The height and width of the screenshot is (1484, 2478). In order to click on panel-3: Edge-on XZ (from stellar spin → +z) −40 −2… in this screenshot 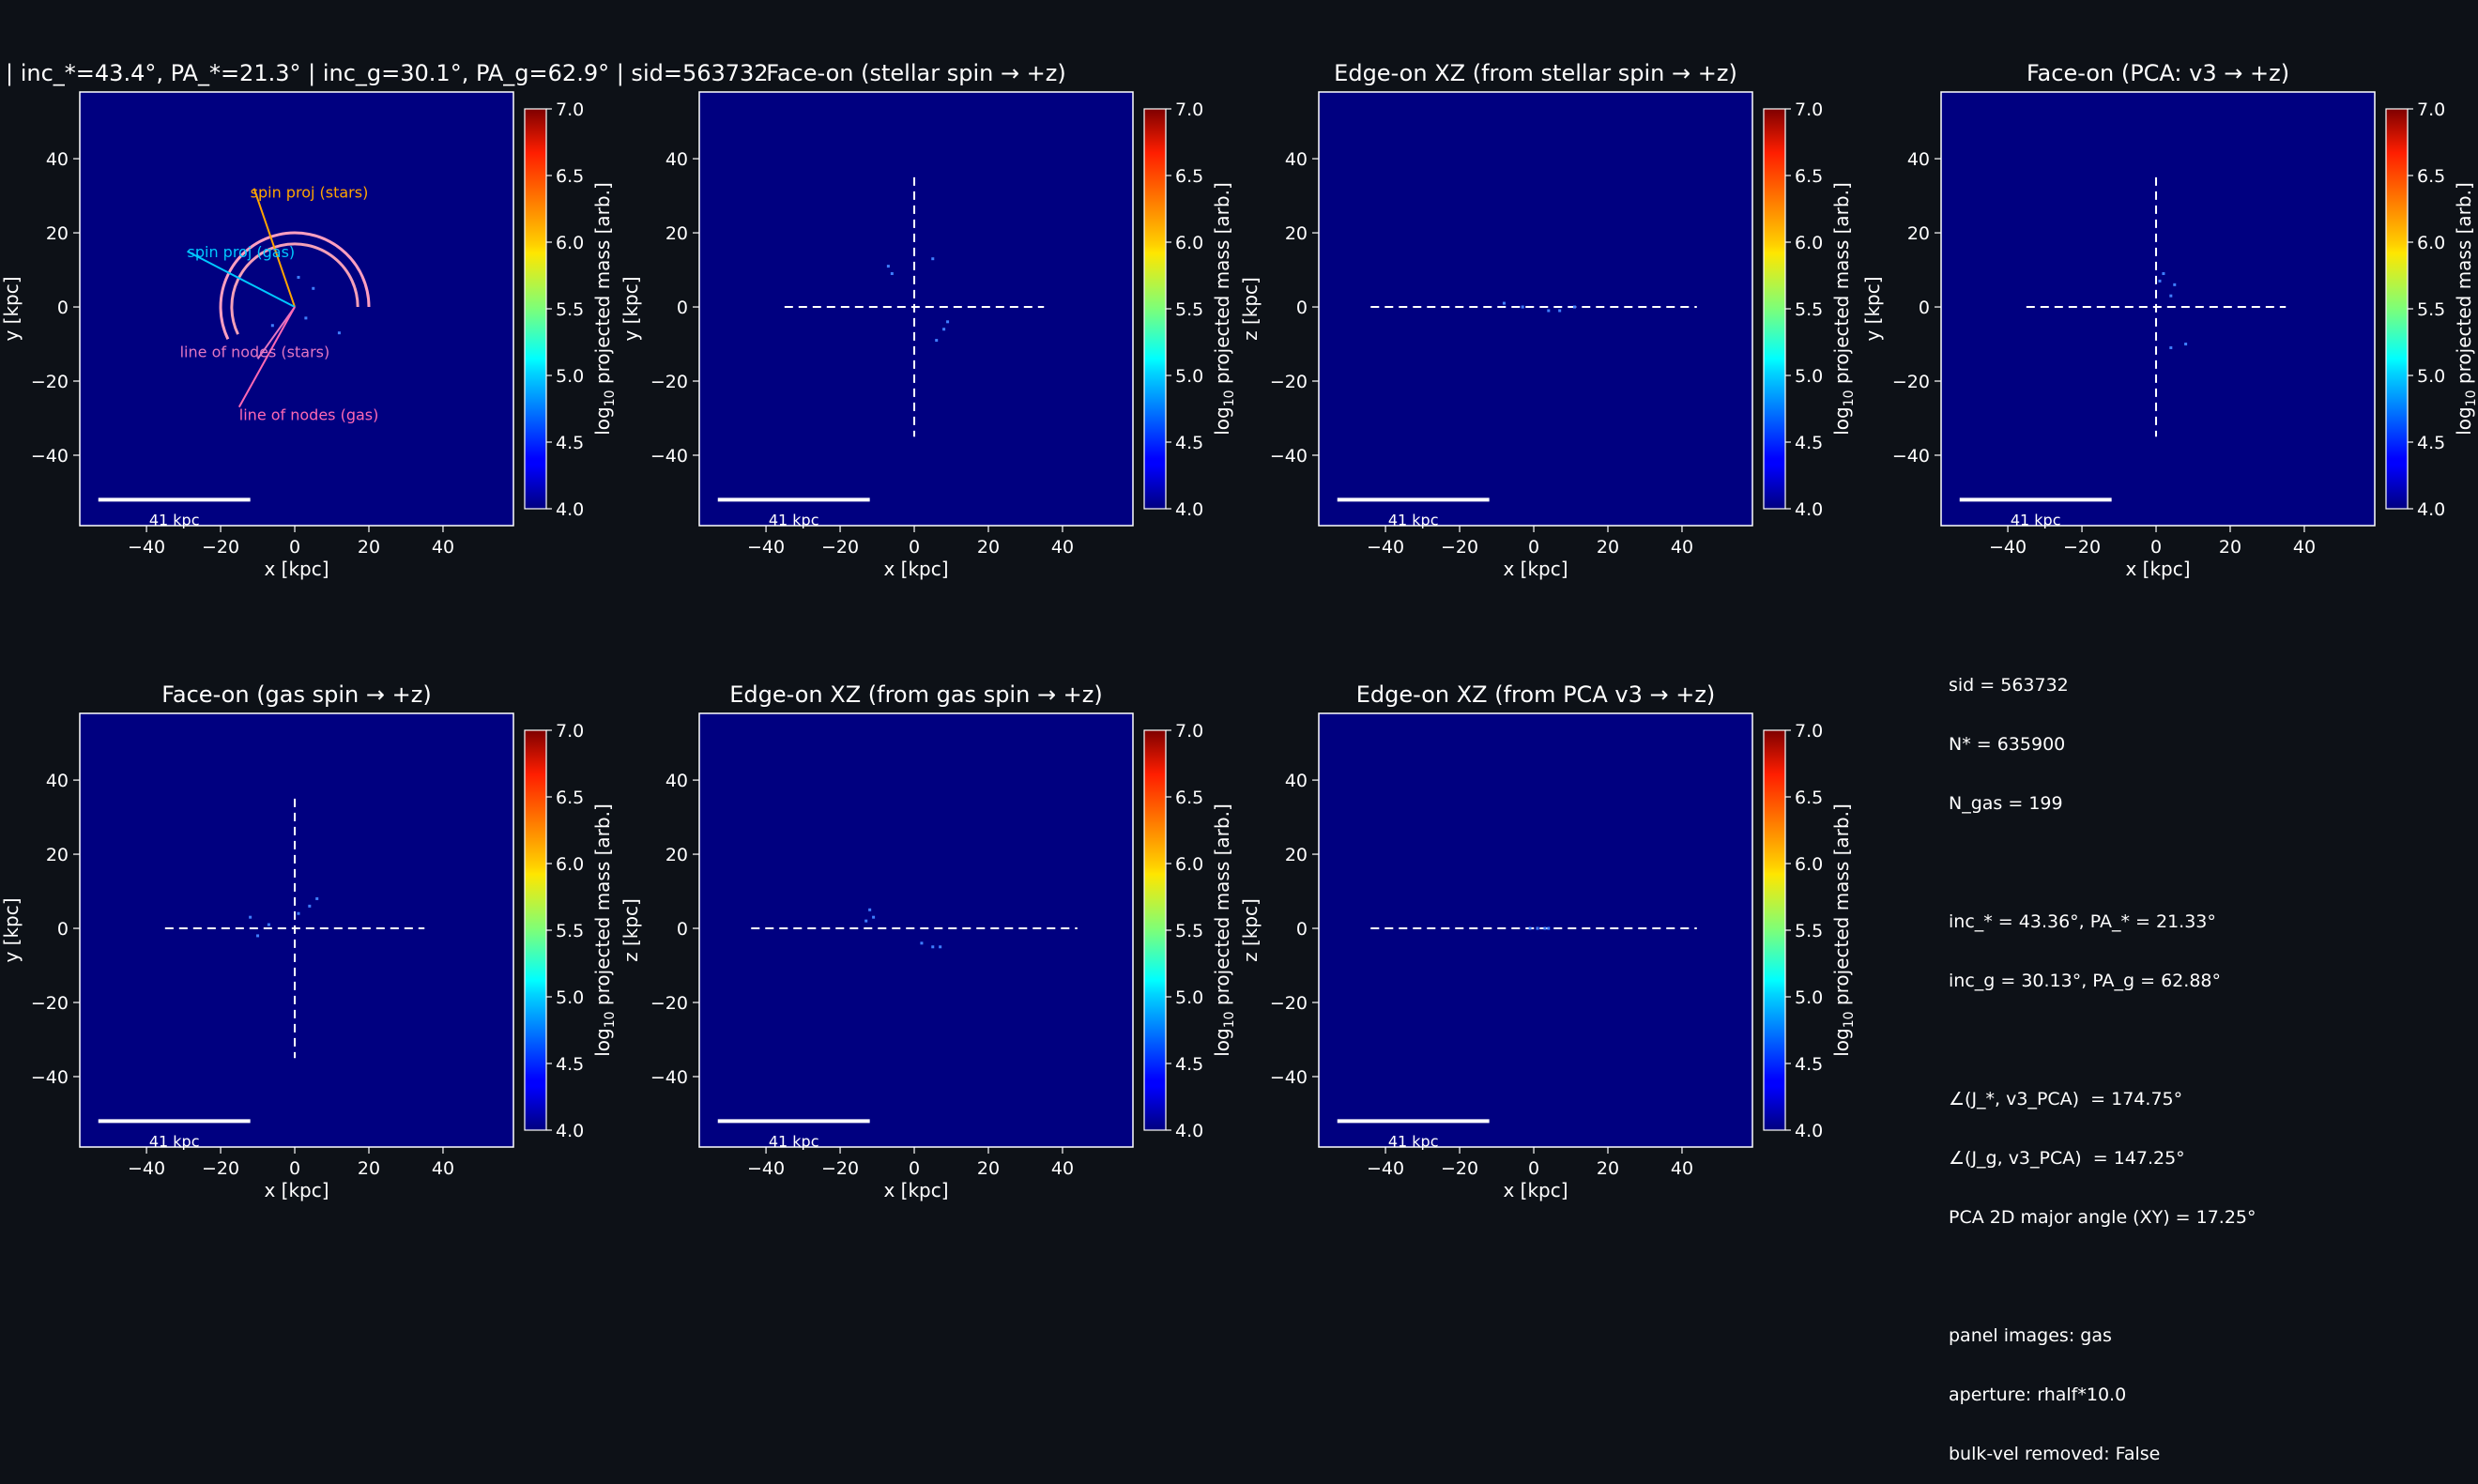, I will do `click(1548, 320)`.